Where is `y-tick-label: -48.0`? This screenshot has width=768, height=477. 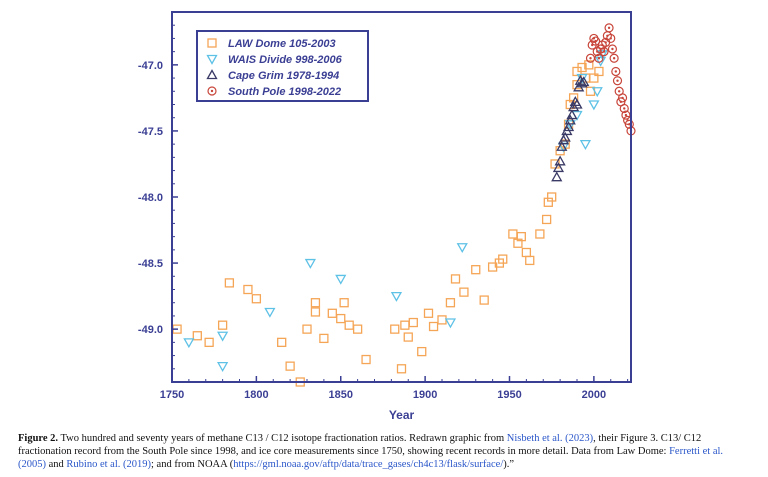
y-tick-label: -48.0 is located at coordinates (150, 198).